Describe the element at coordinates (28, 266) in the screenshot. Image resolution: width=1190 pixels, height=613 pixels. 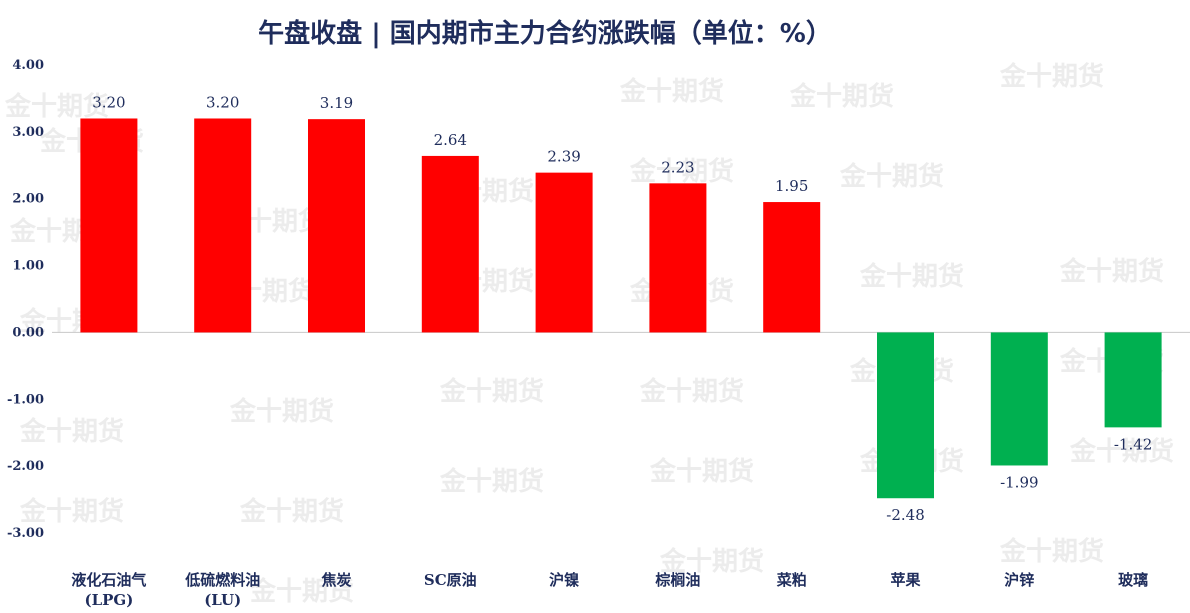
I see `y-tick-label: 1.00` at that location.